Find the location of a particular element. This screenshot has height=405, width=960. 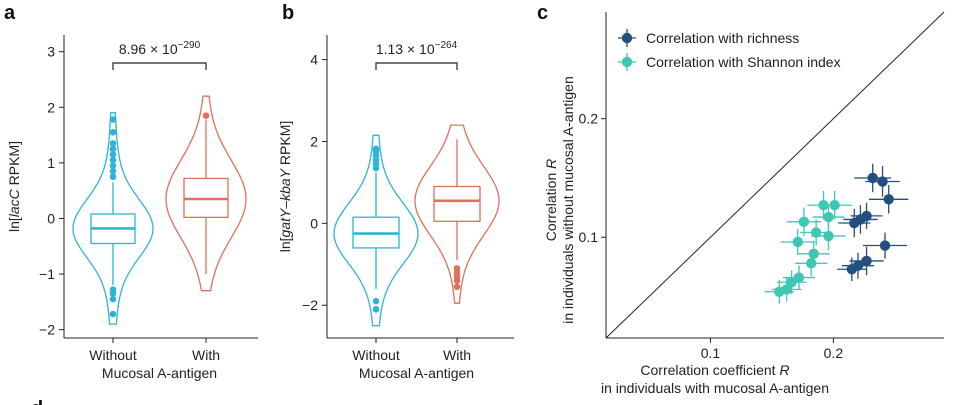

x-tick-label: 0.2 is located at coordinates (834, 353).